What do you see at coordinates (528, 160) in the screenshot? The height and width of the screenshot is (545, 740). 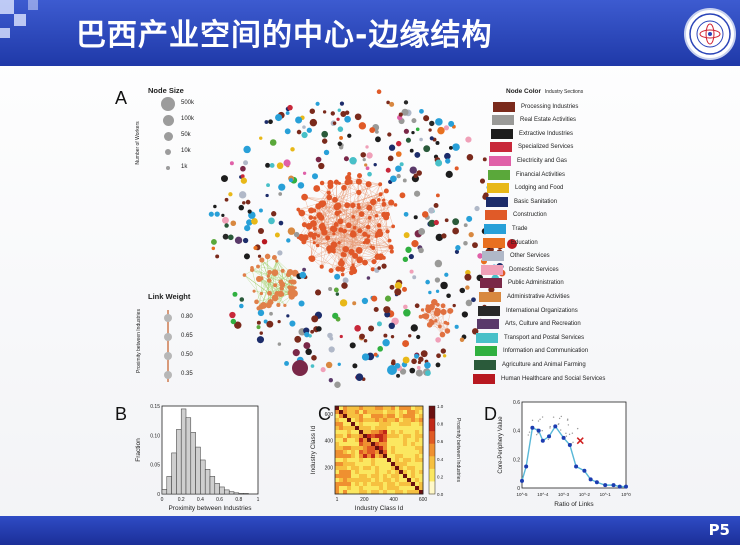 I see `legend-item: Electricity and Gas` at bounding box center [528, 160].